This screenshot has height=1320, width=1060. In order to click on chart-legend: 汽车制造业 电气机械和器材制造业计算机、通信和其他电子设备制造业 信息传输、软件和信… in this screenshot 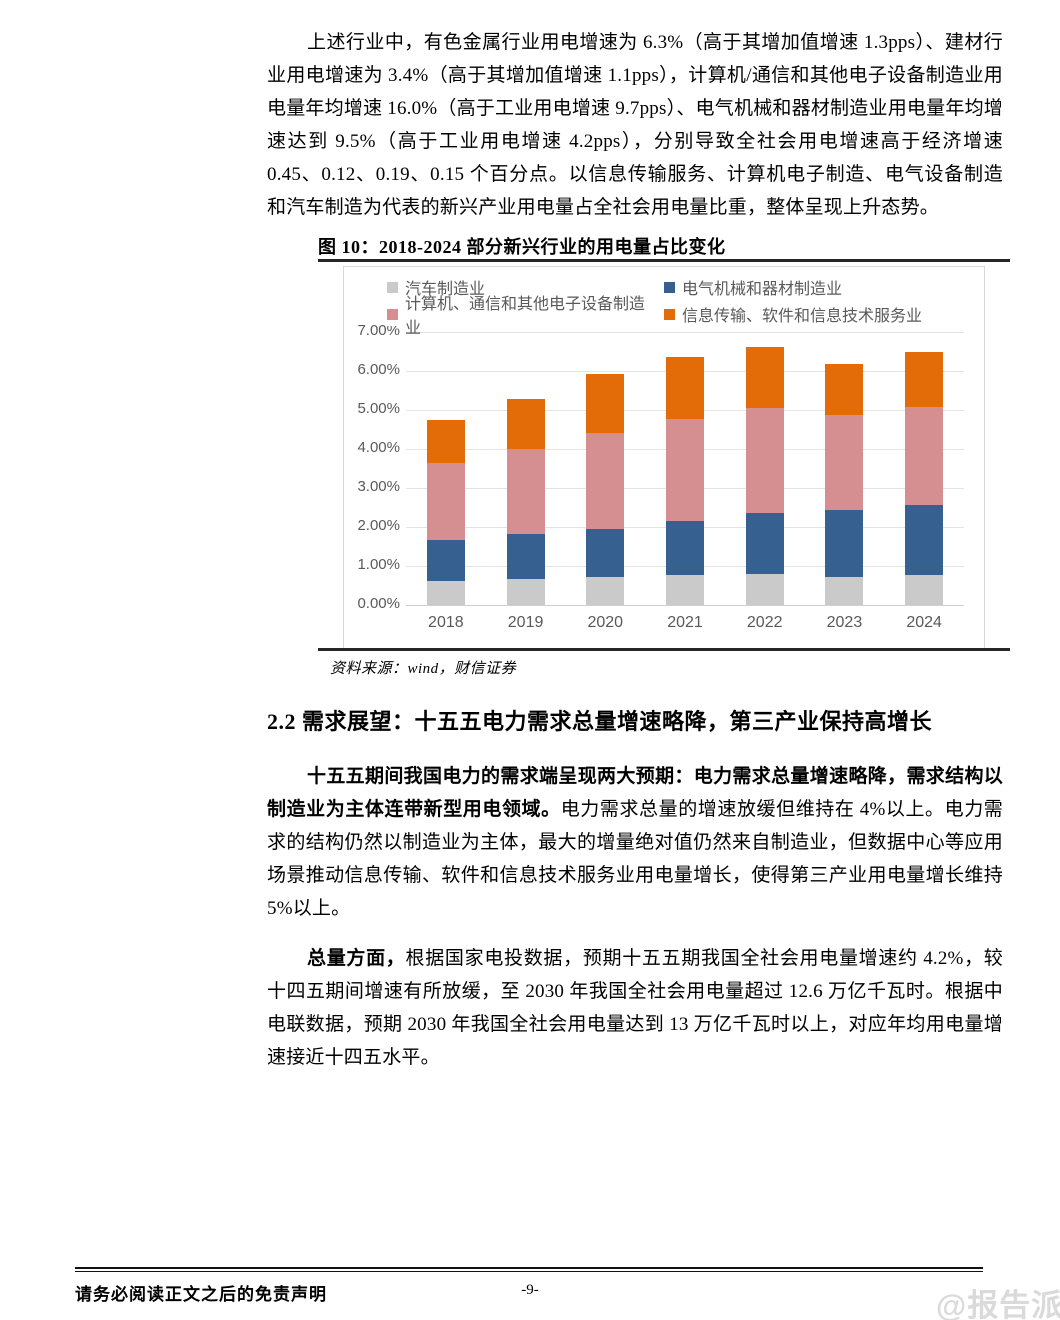, I will do `click(657, 306)`.